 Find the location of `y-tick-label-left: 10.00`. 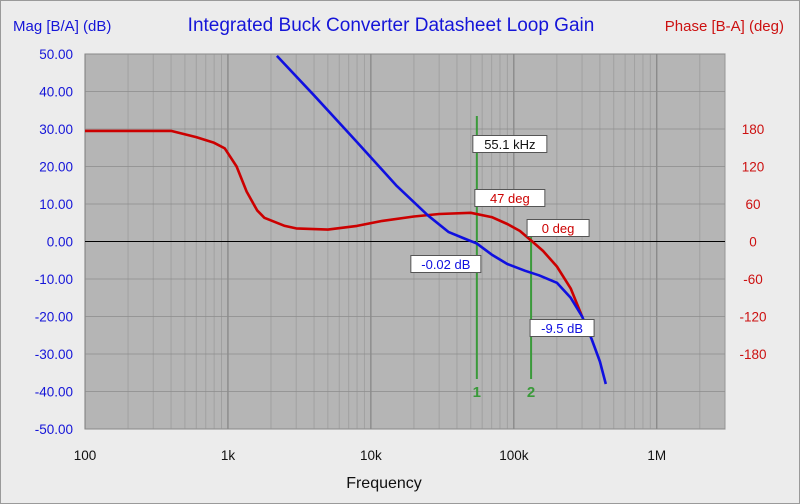

y-tick-label-left: 10.00 is located at coordinates (56, 204).